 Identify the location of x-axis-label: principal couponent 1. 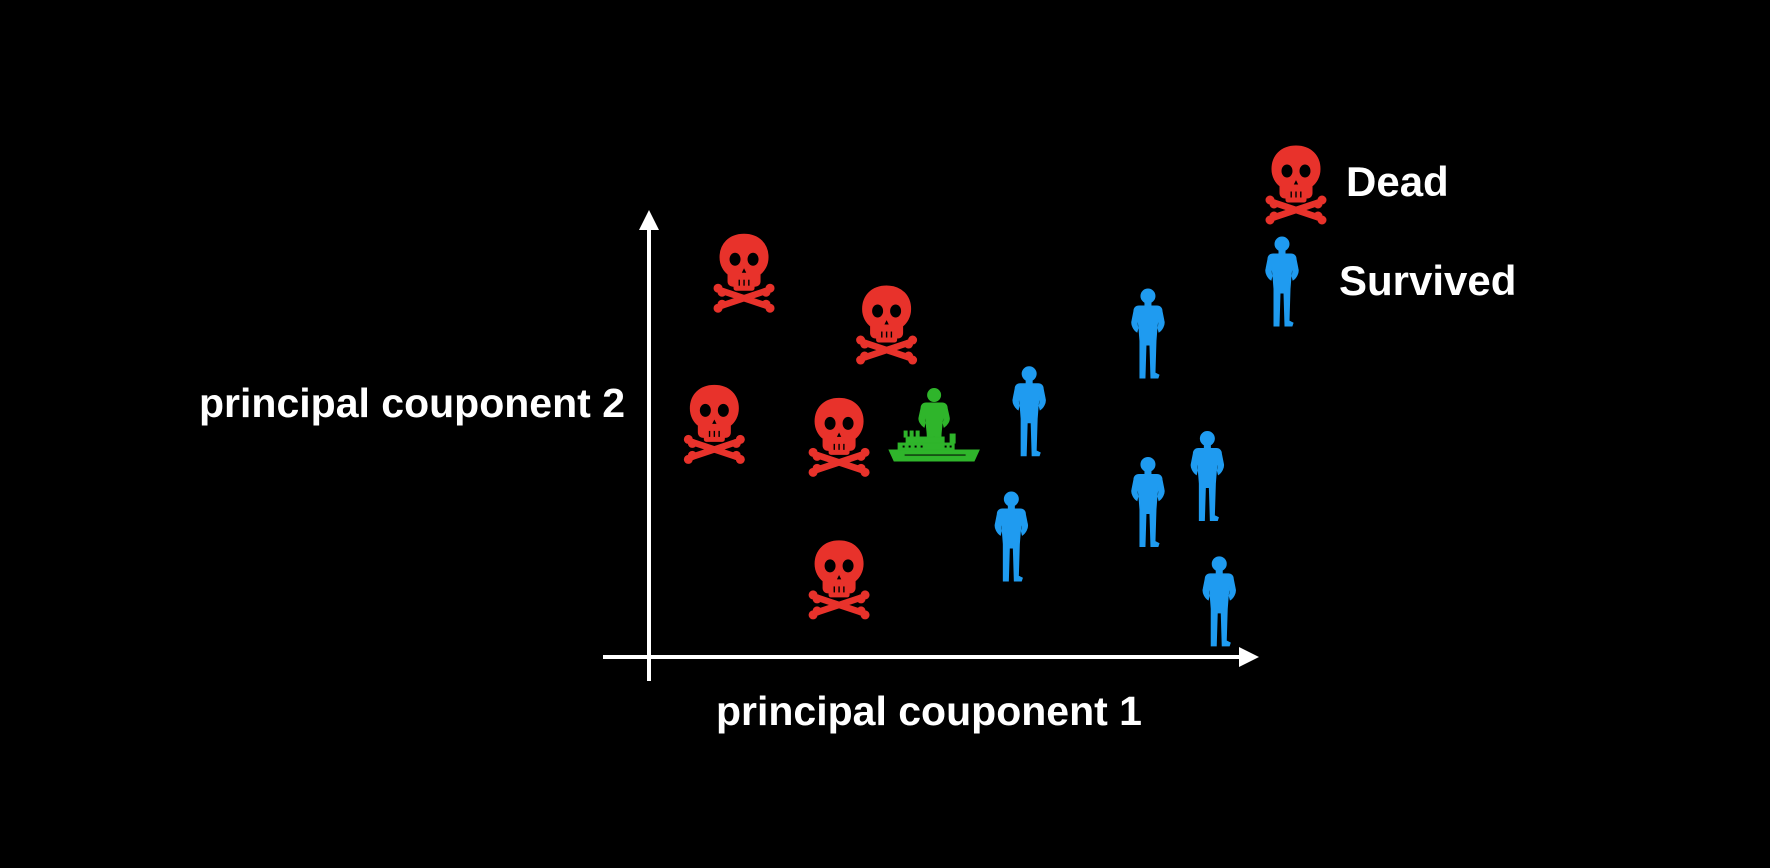
(929, 711).